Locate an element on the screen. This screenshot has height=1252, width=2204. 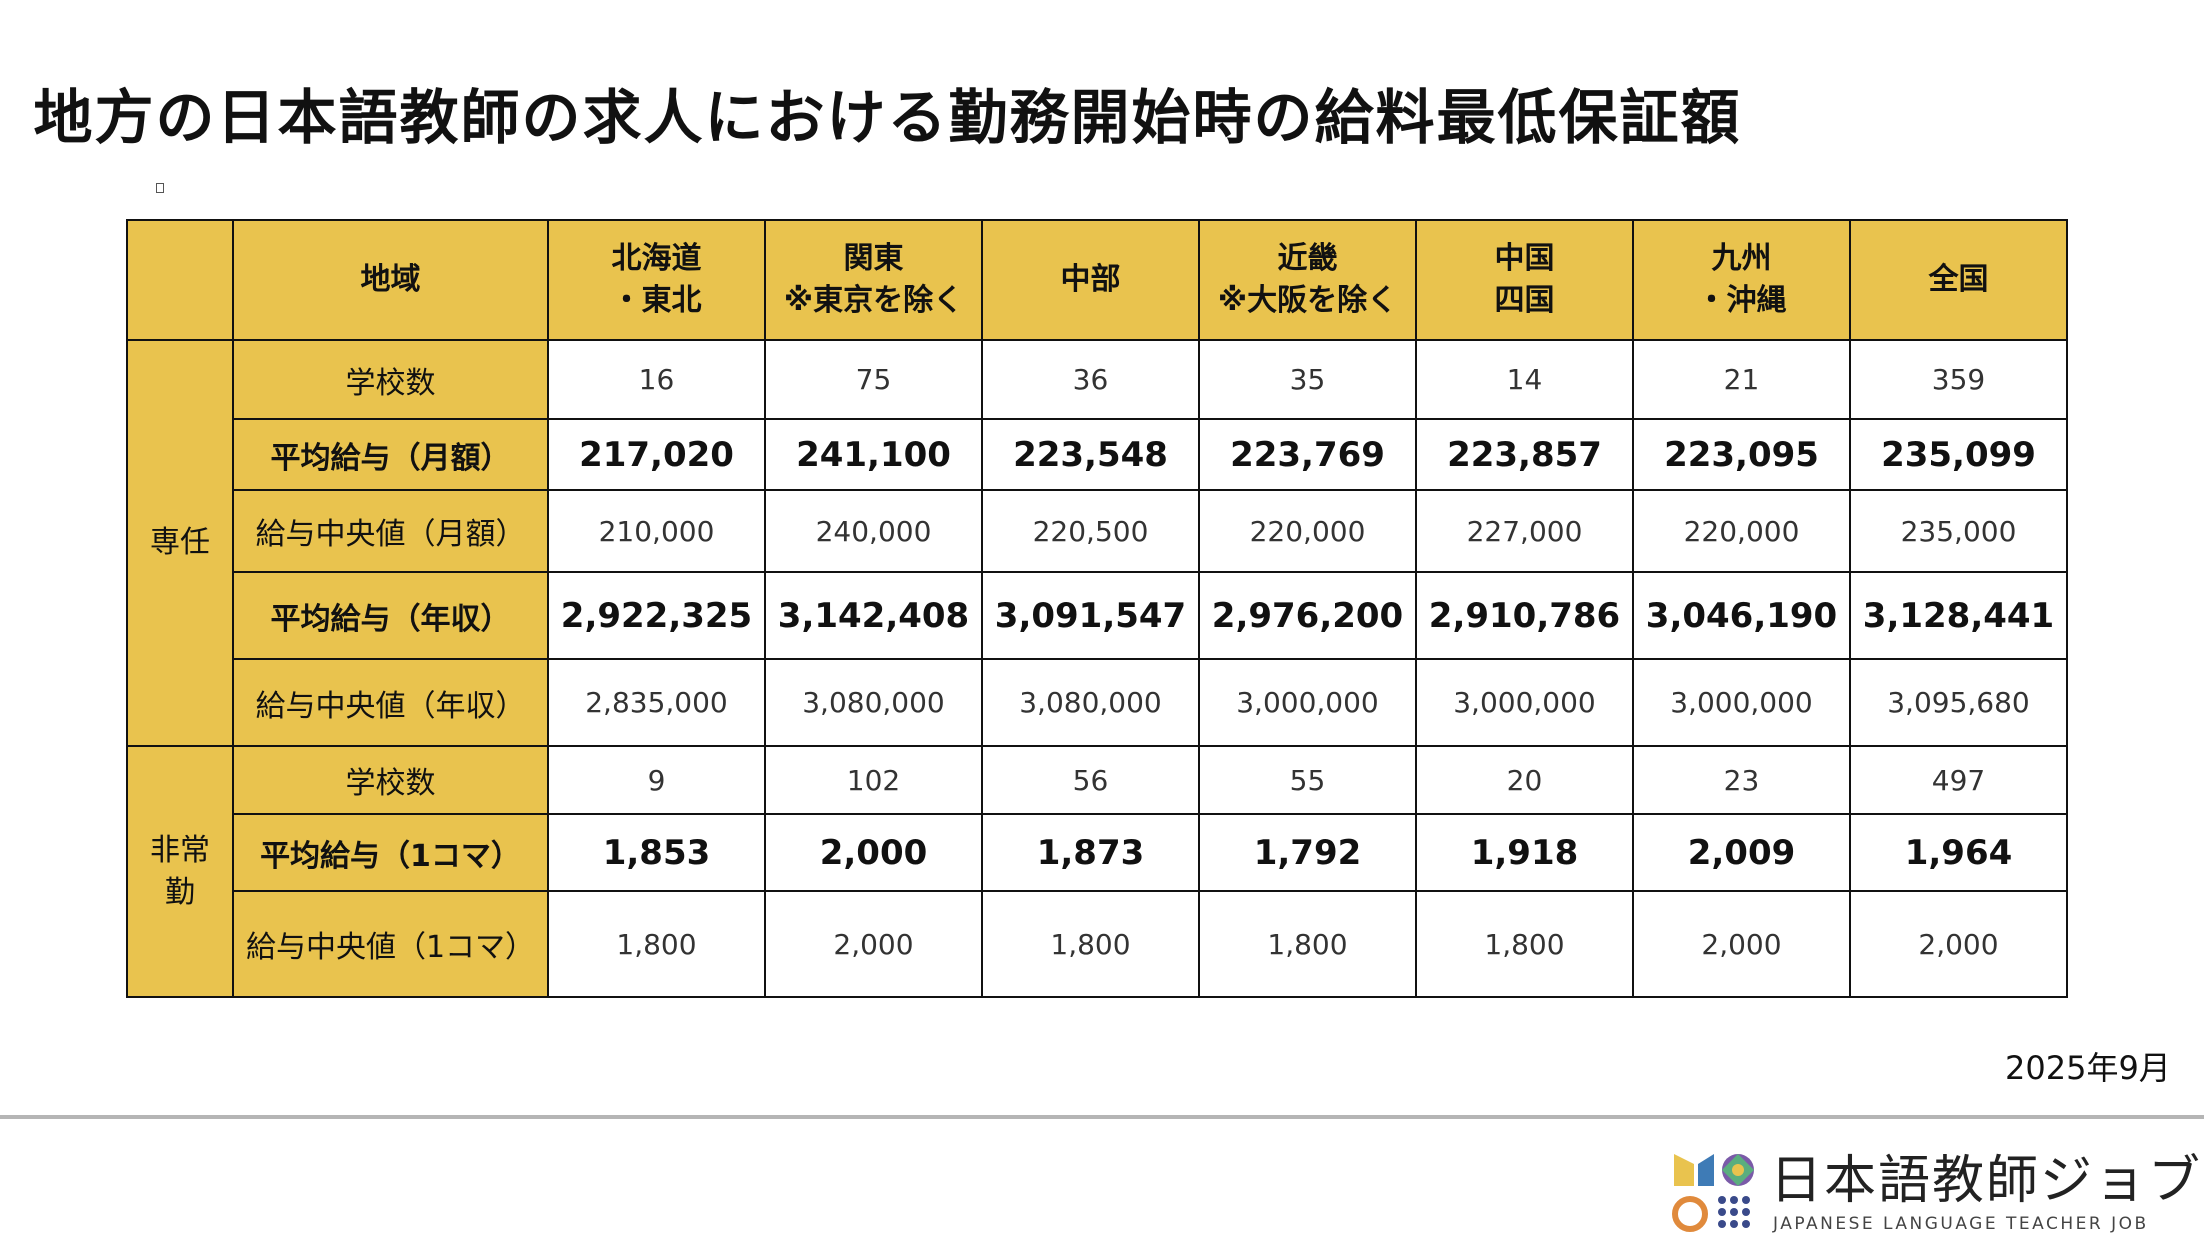
column-header-line: 四国 is located at coordinates (1524, 300).